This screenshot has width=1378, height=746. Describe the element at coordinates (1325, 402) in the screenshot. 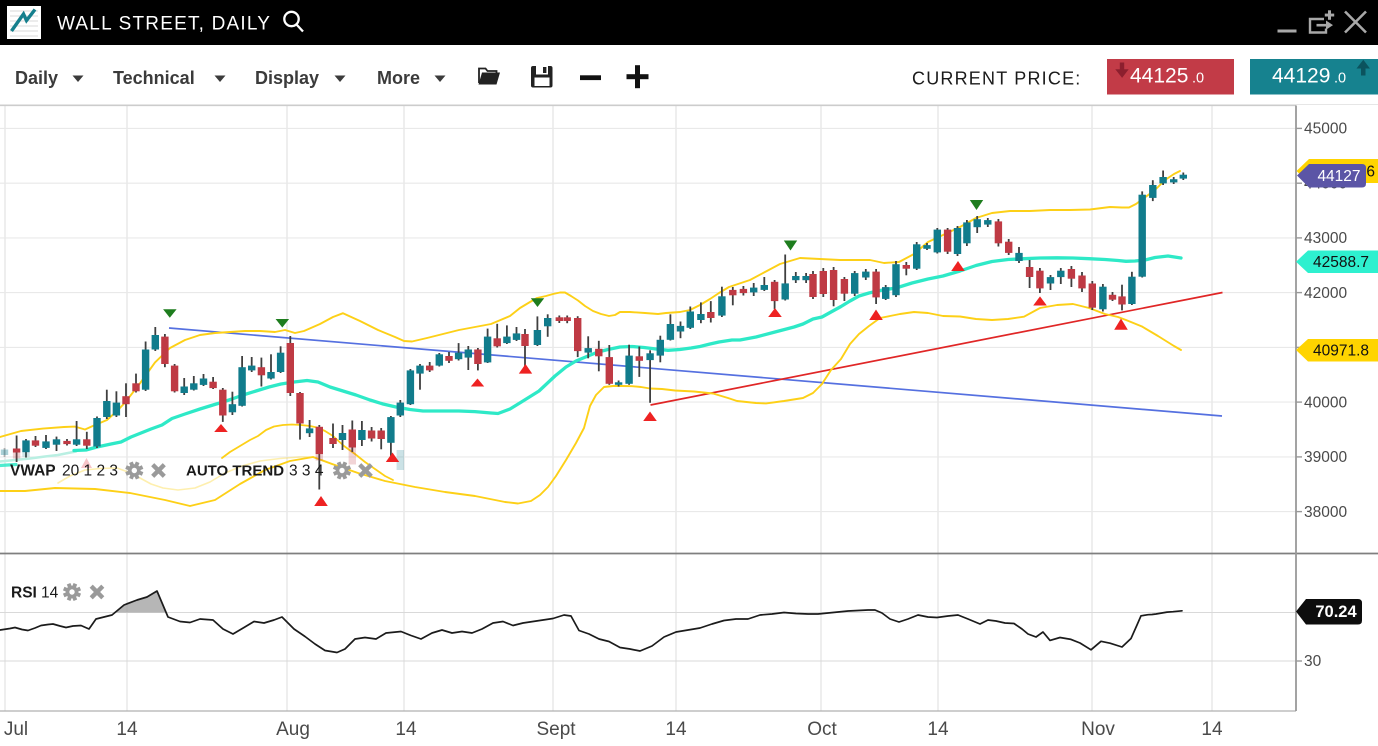

I see `svg-text: 40000` at that location.